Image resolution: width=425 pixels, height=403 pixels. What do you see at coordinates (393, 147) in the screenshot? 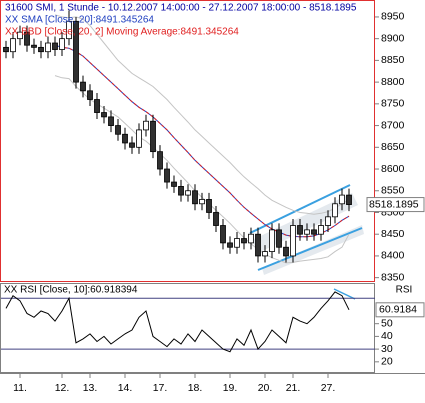
I see `y-tick-label: 8650` at bounding box center [393, 147].